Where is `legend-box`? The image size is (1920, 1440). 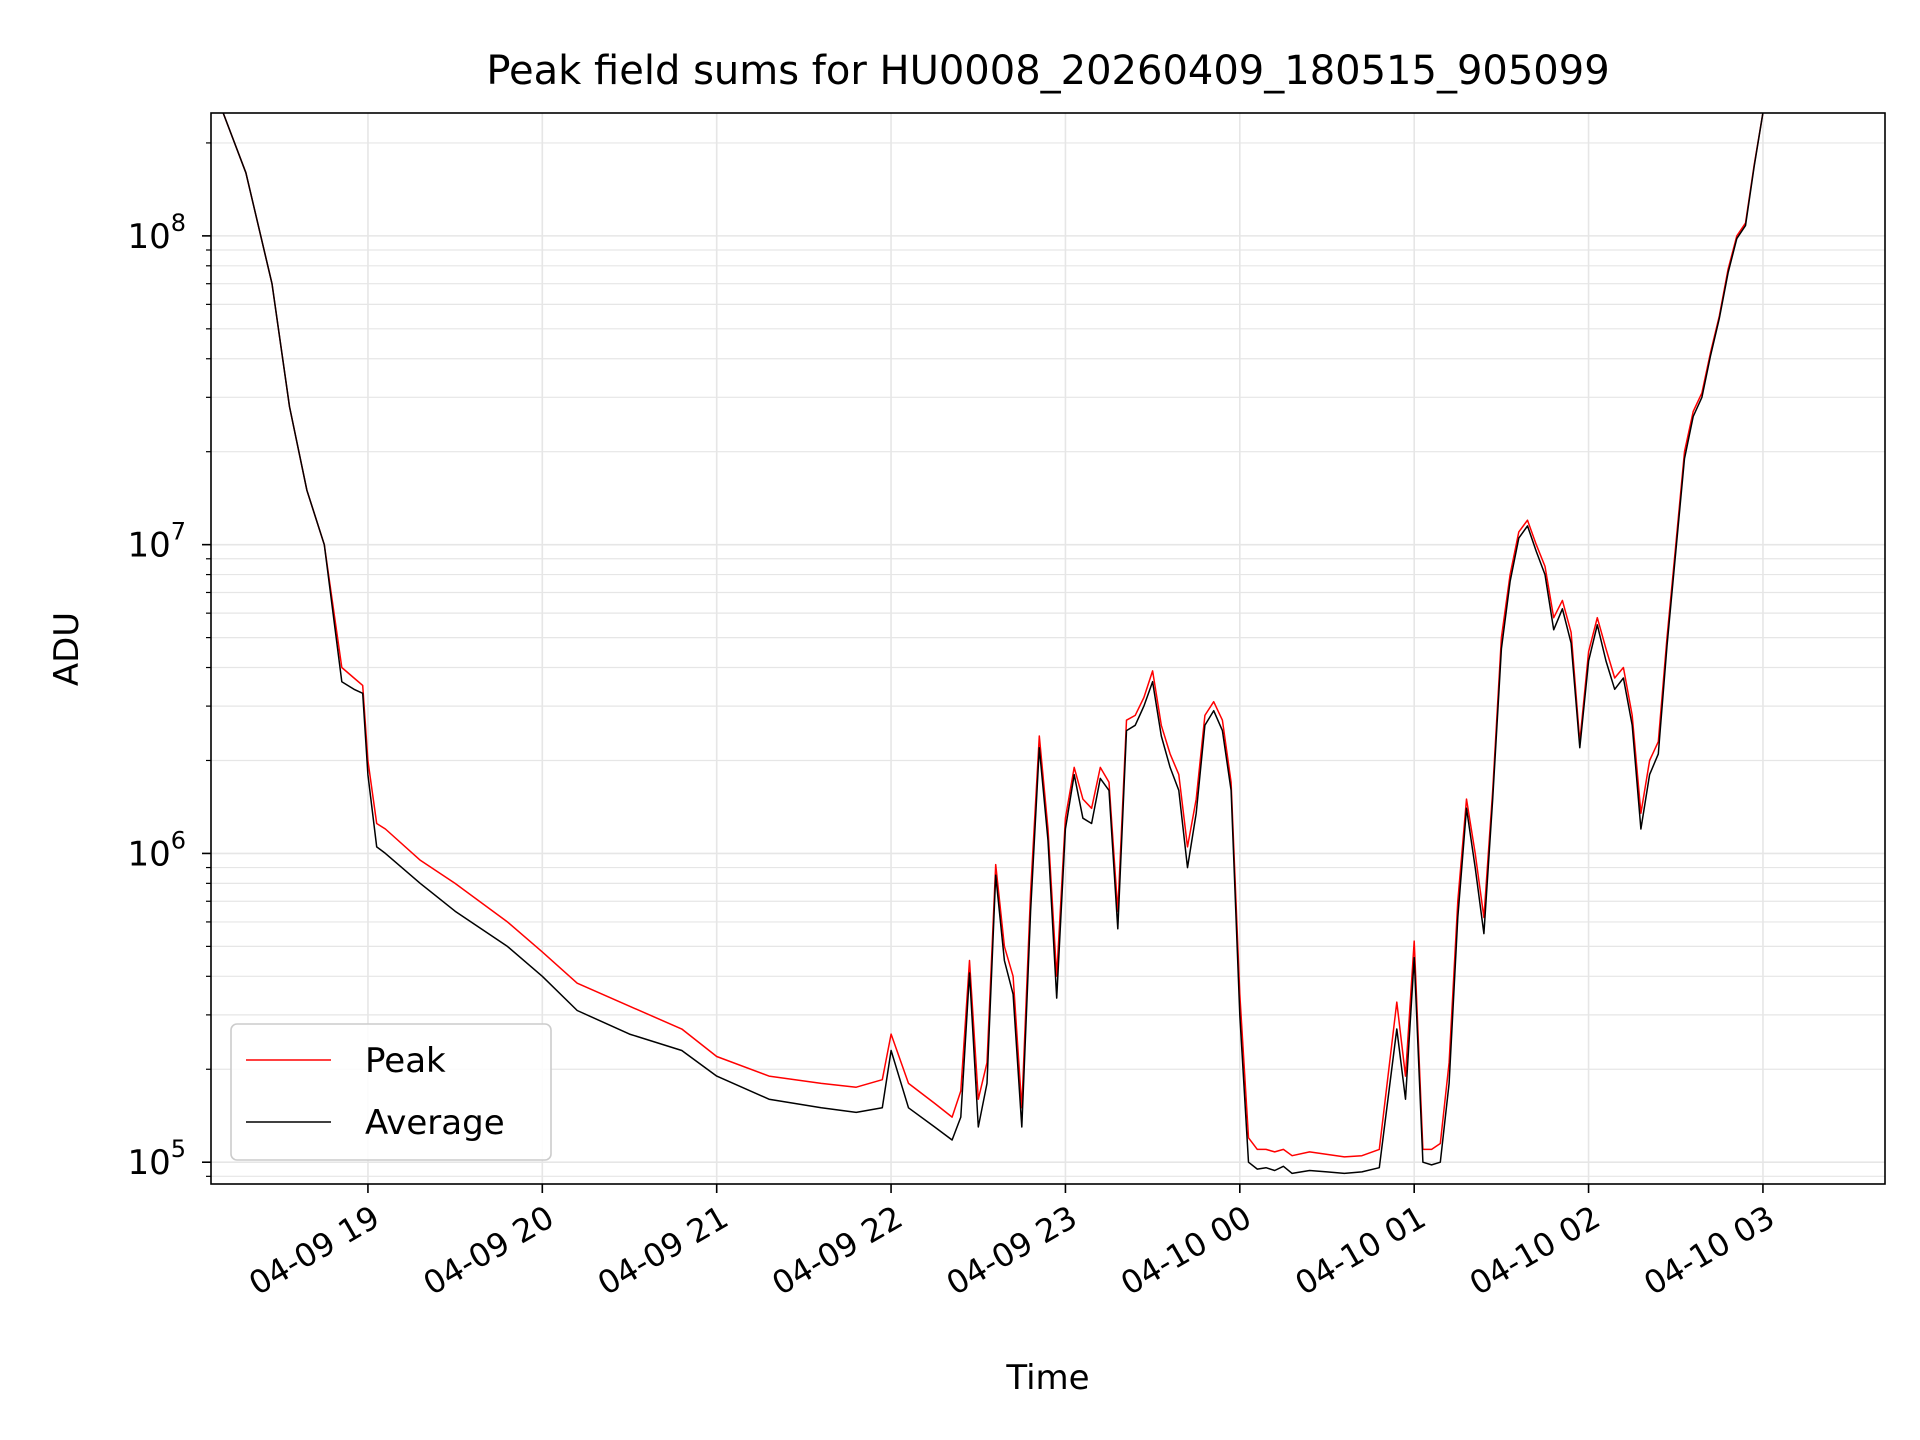
legend-box is located at coordinates (391, 1092).